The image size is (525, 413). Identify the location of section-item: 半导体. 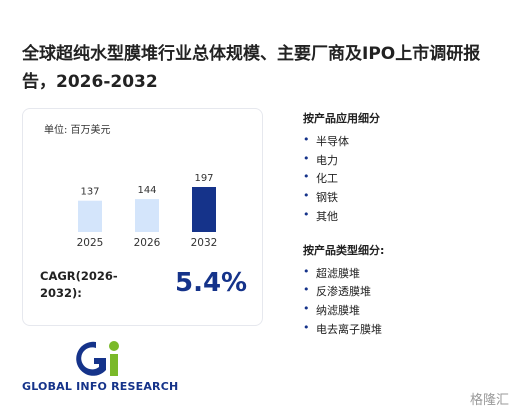
(326, 141).